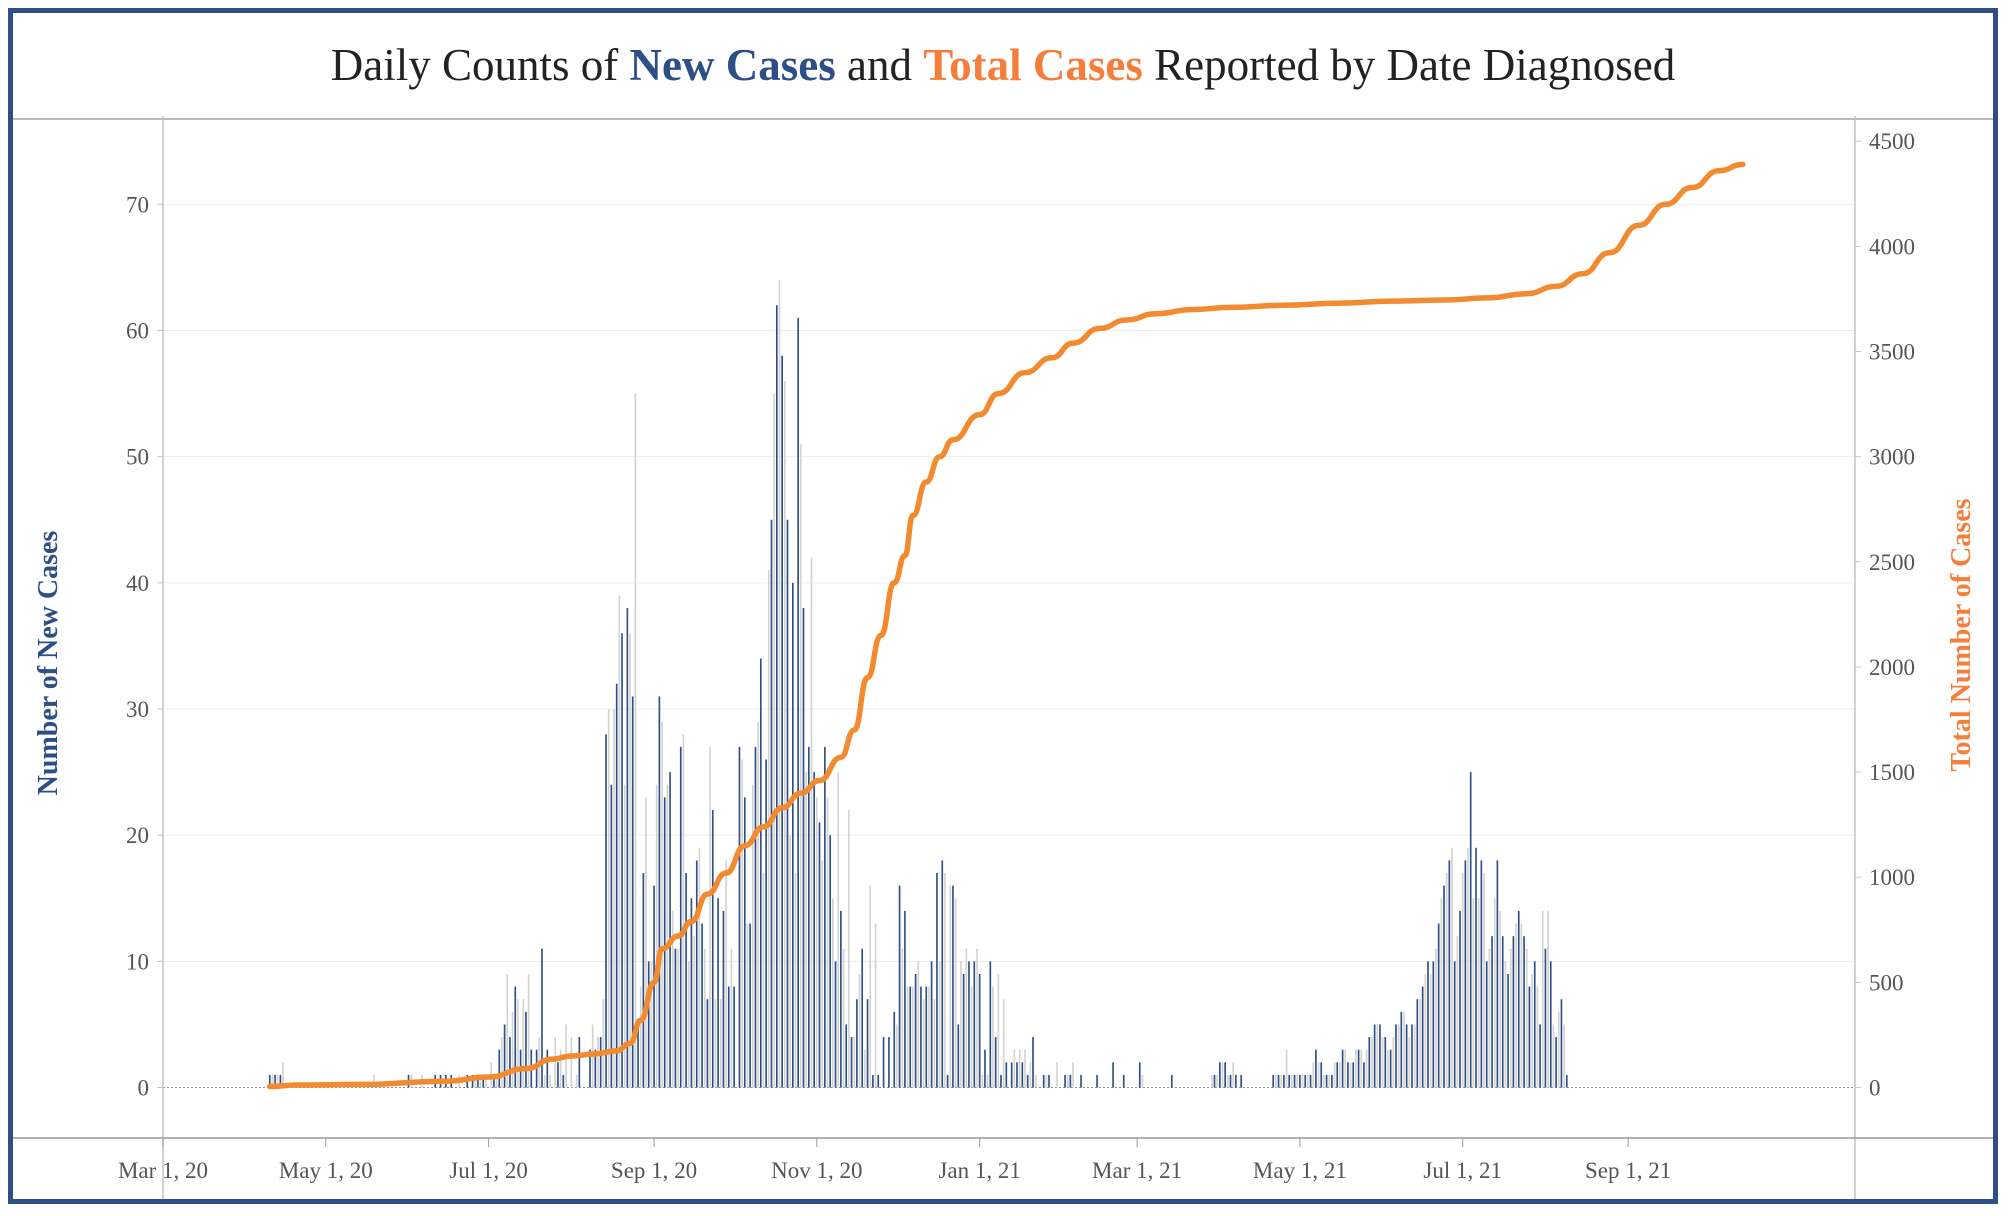  Describe the element at coordinates (48, 663) in the screenshot. I see `y-axis-title-left: Number of New Cases` at that location.